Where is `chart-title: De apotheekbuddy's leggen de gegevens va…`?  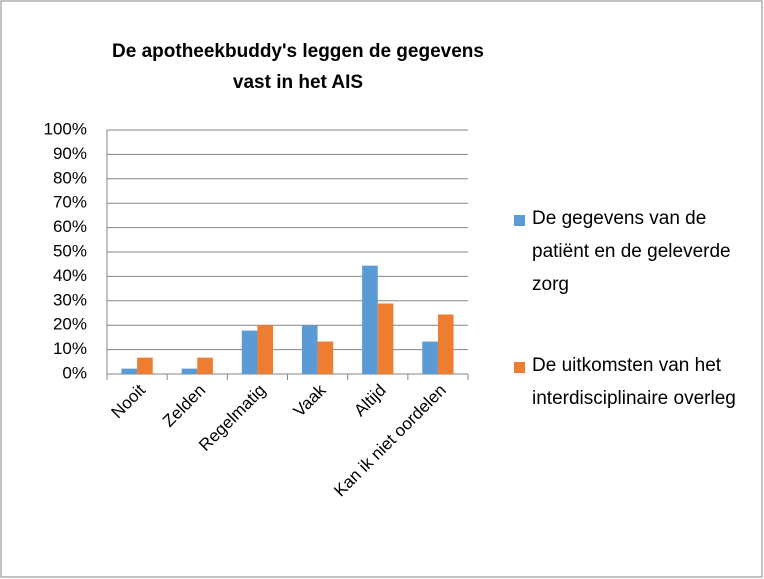 chart-title: De apotheekbuddy's leggen de gegevens va… is located at coordinates (298, 67).